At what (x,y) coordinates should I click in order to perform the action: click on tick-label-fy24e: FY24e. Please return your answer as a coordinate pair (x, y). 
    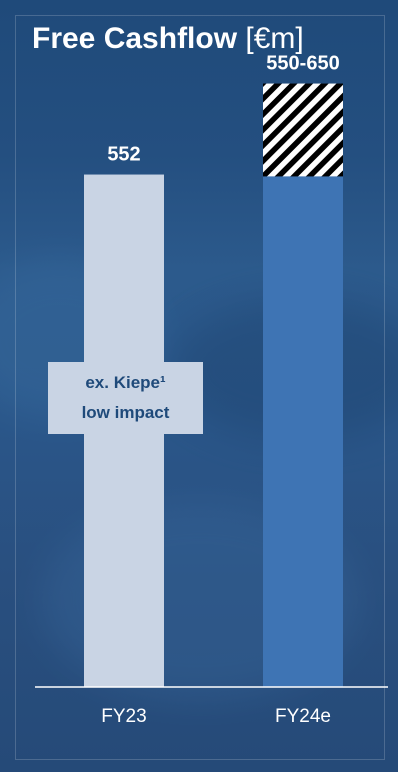
    Looking at the image, I should click on (303, 716).